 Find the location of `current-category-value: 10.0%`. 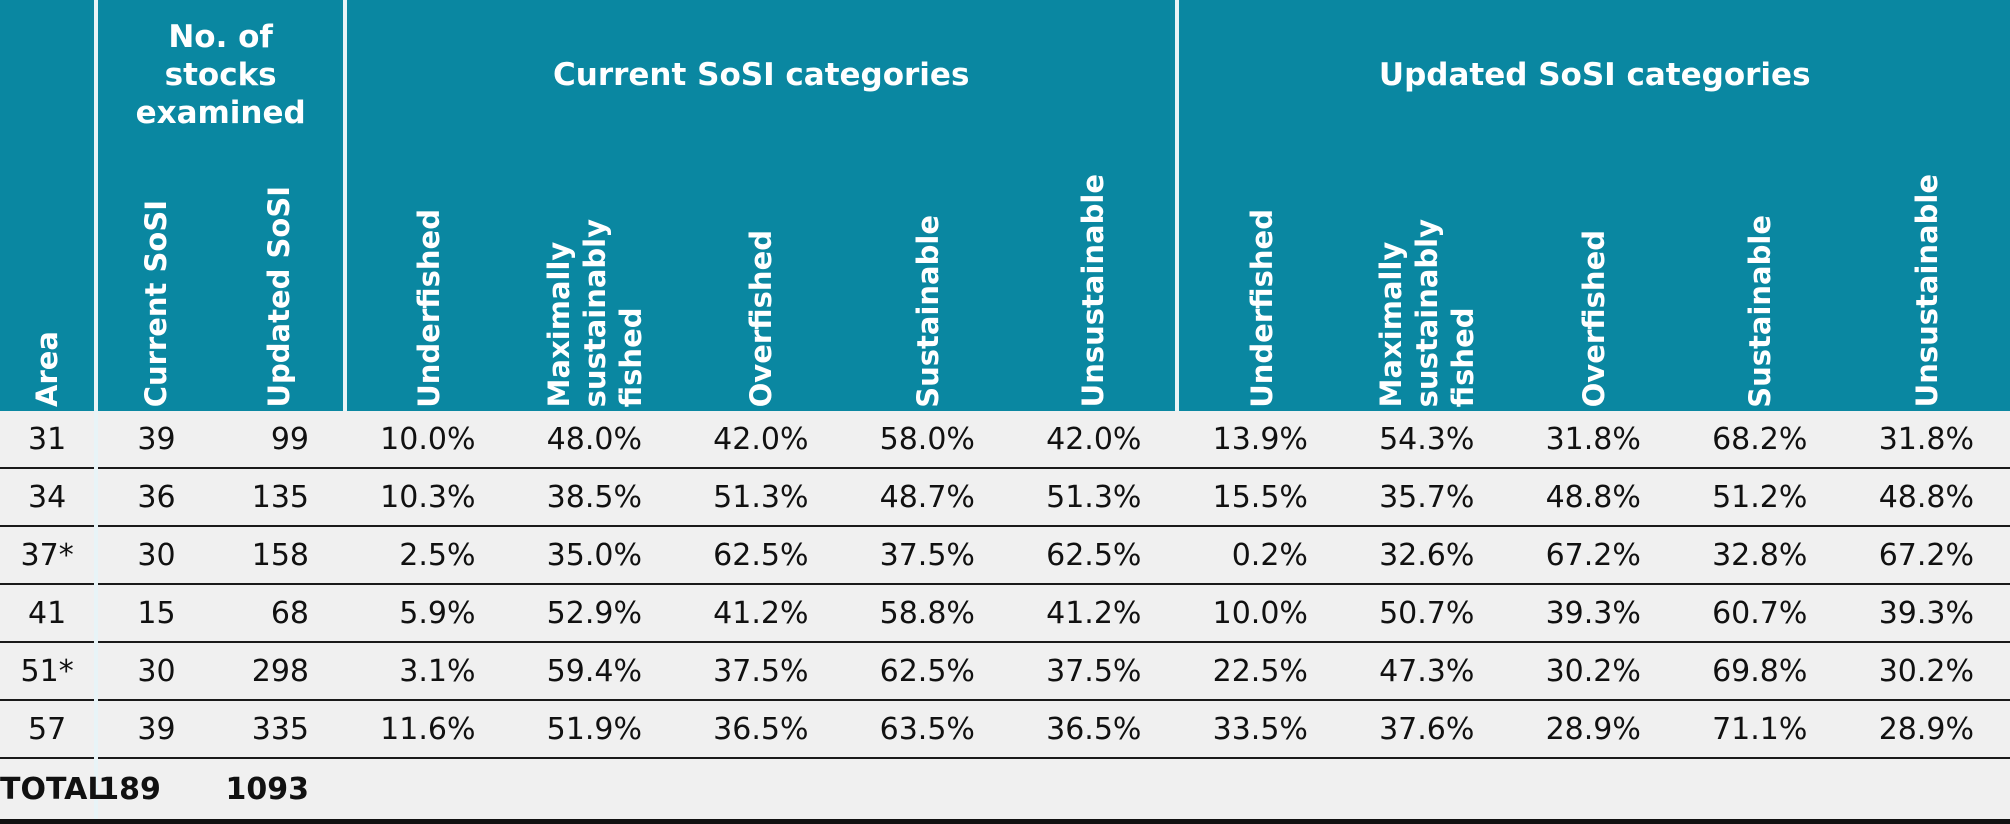

current-category-value: 10.0% is located at coordinates (428, 440).